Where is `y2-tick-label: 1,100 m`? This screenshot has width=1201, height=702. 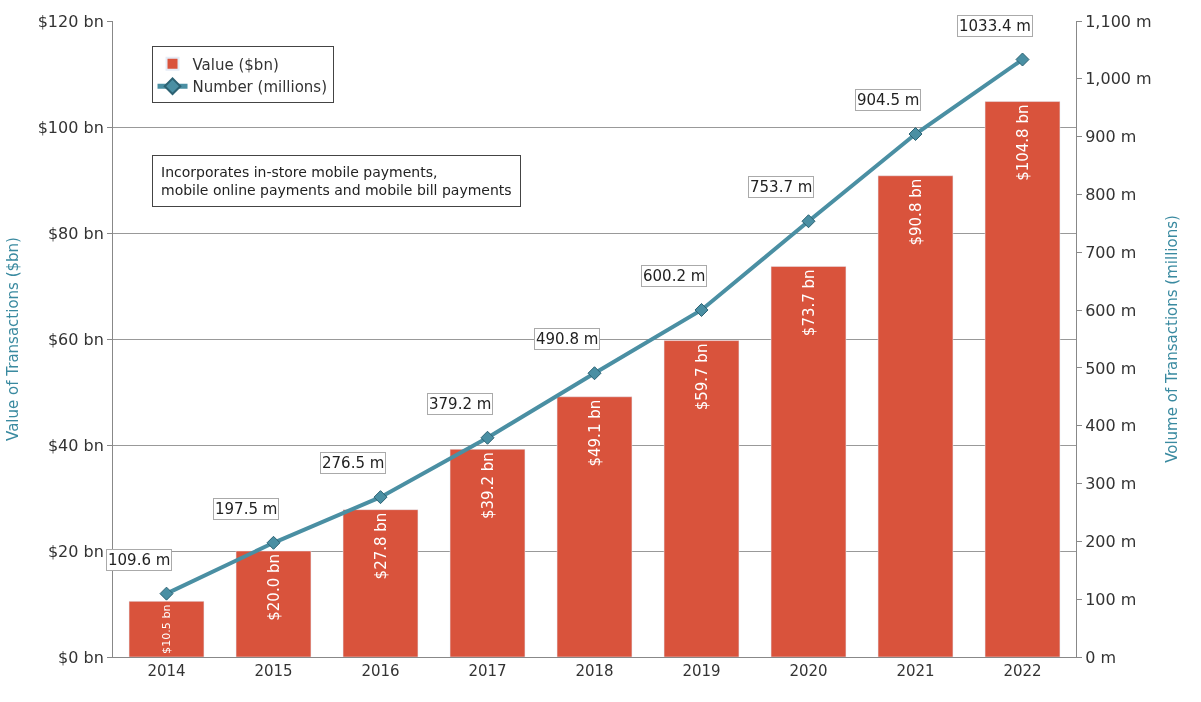 y2-tick-label: 1,100 m is located at coordinates (1118, 21).